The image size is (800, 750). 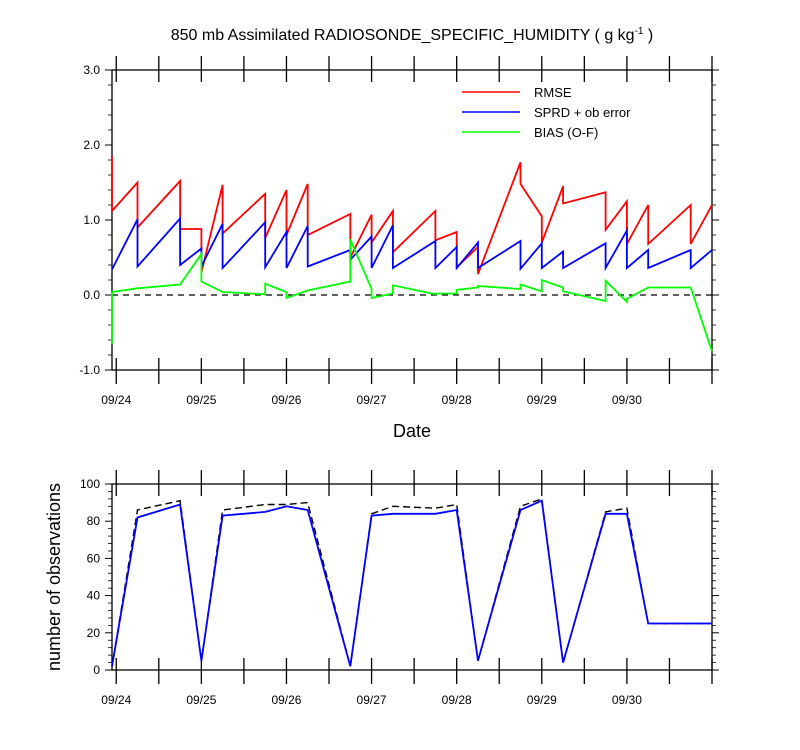 I want to click on top-xtick-label: 09/29, so click(x=542, y=400).